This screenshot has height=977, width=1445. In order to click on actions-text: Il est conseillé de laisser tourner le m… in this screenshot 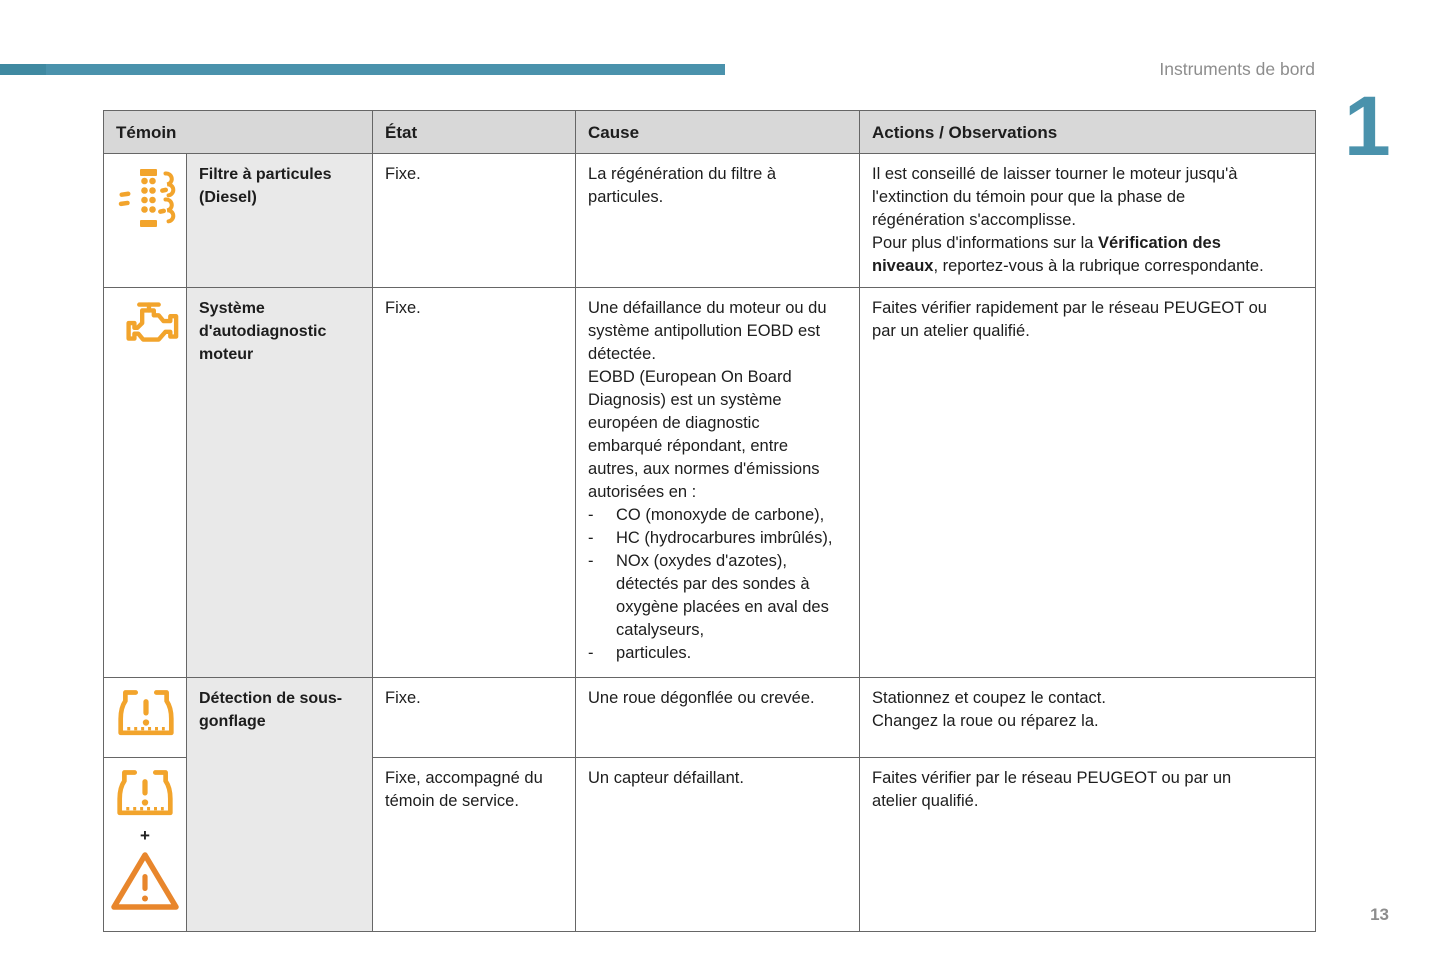, I will do `click(1055, 208)`.